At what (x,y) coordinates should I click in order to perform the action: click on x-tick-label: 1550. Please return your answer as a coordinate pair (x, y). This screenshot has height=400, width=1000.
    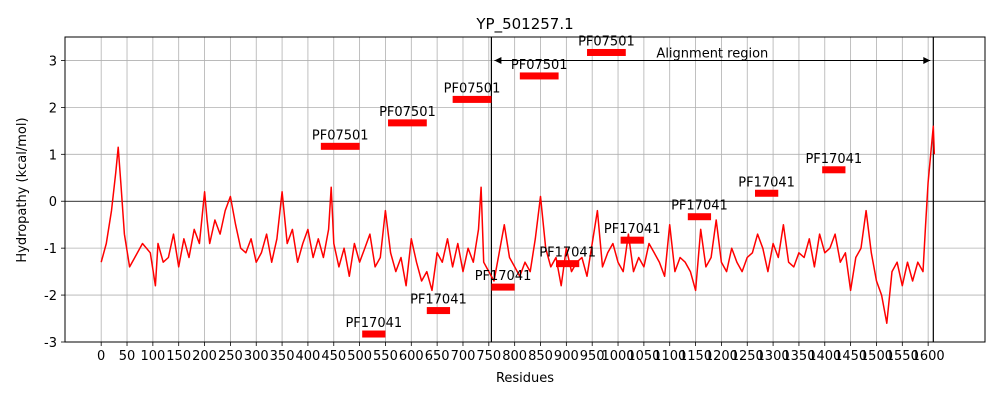
    Looking at the image, I should click on (902, 356).